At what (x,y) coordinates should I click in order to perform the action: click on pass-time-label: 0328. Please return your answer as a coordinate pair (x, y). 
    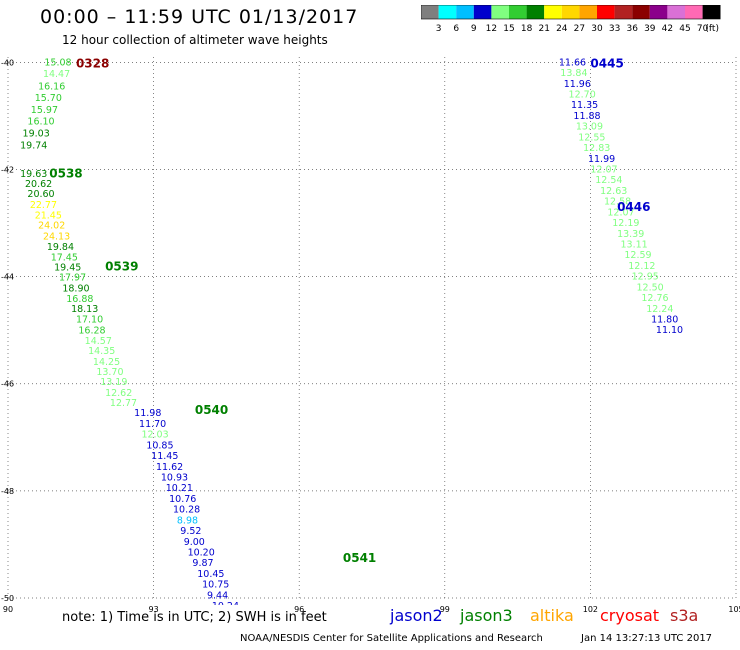
    Looking at the image, I should click on (92, 63).